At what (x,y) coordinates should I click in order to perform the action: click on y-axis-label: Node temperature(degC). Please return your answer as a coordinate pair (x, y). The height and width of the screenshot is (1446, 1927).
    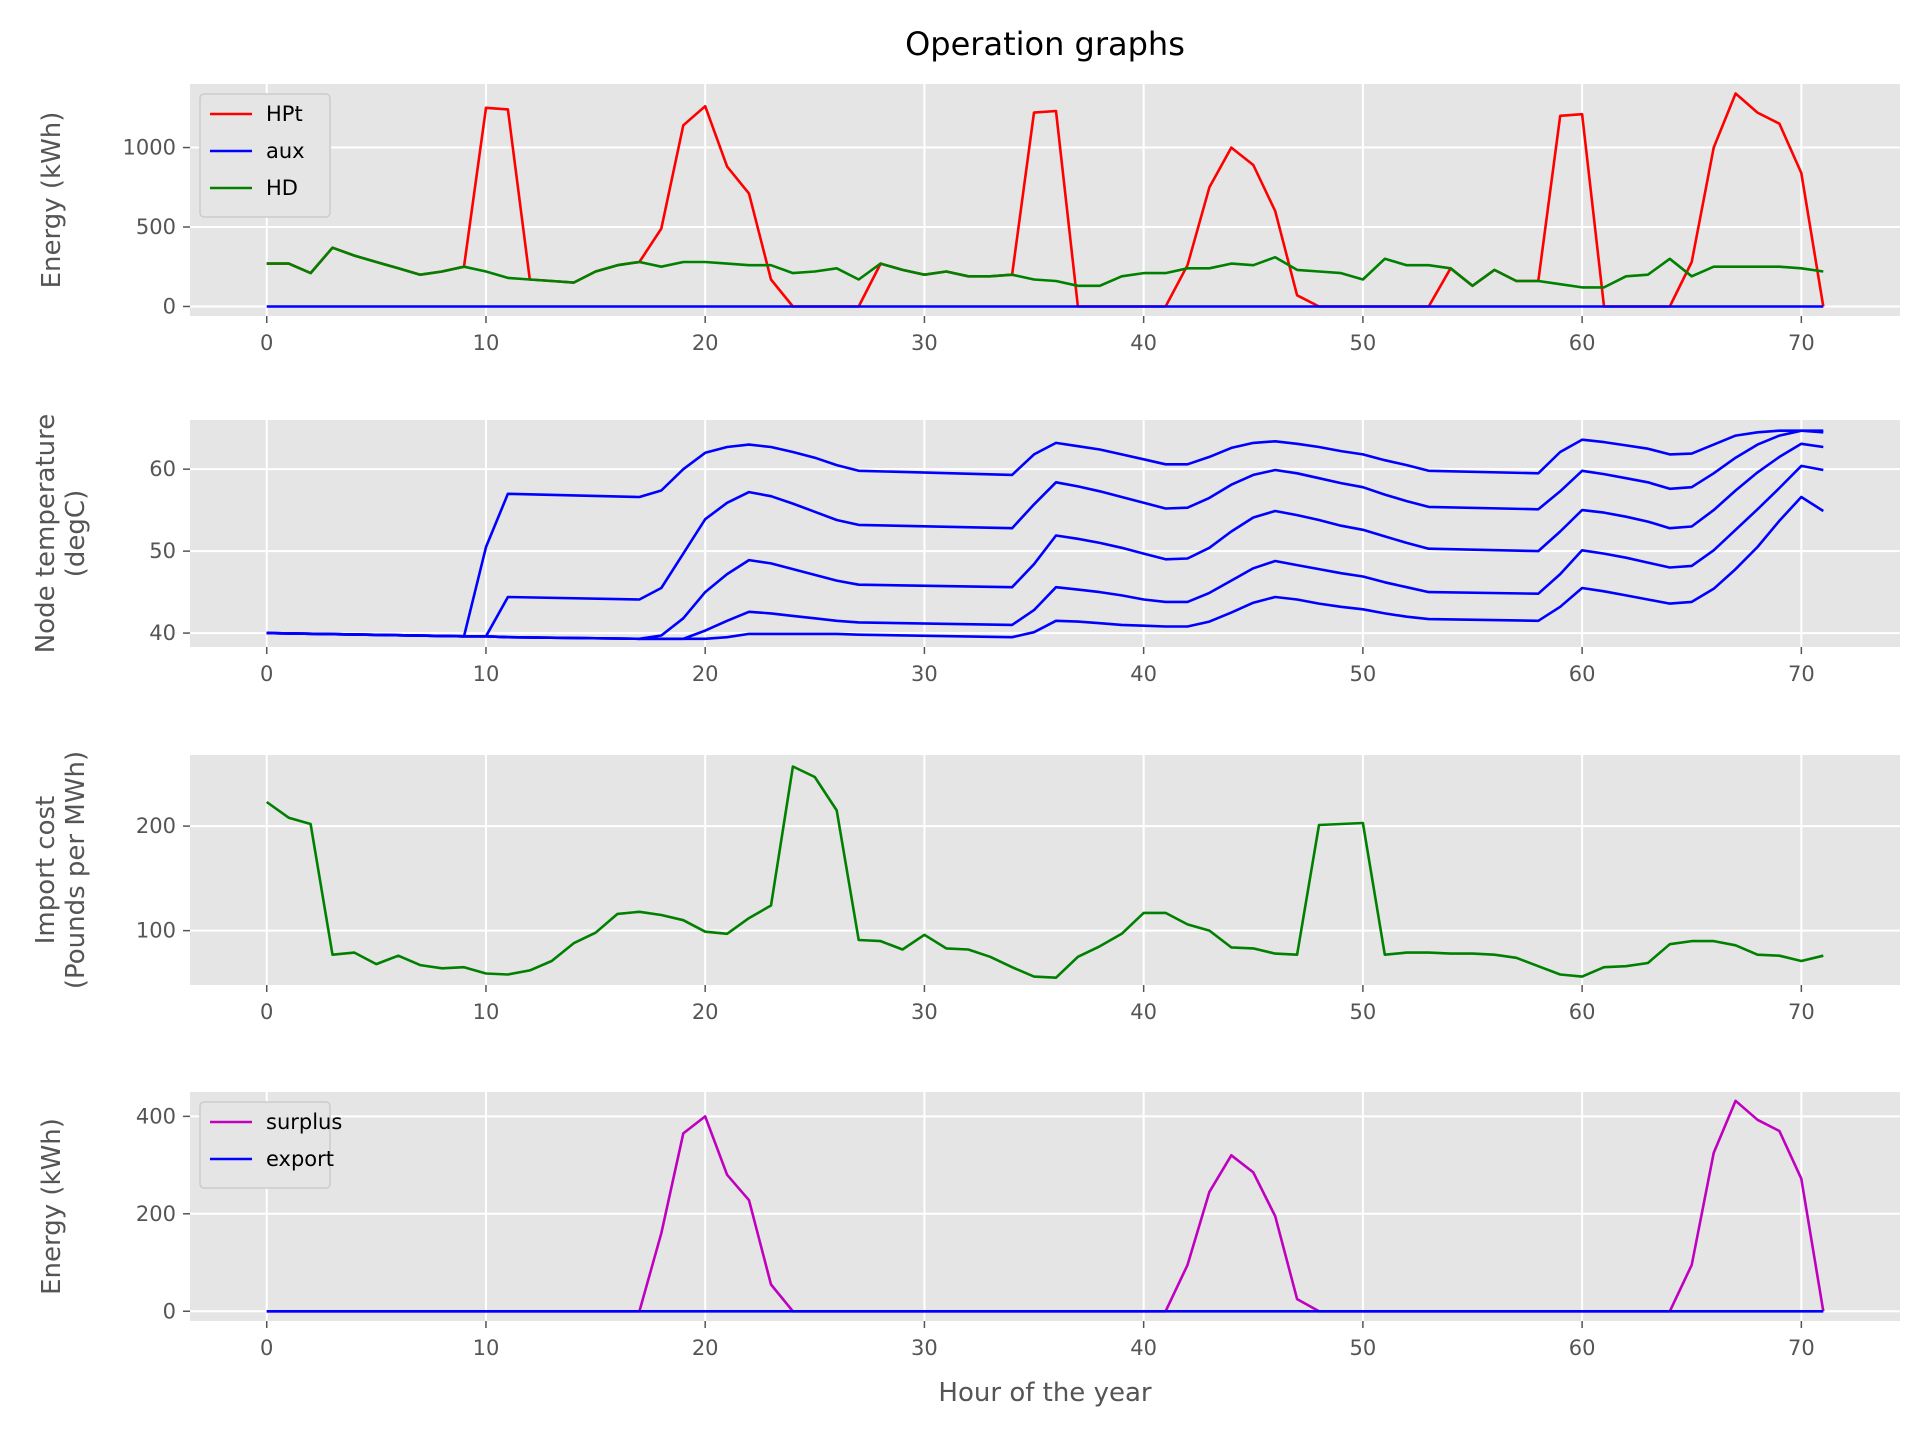
    Looking at the image, I should click on (61, 534).